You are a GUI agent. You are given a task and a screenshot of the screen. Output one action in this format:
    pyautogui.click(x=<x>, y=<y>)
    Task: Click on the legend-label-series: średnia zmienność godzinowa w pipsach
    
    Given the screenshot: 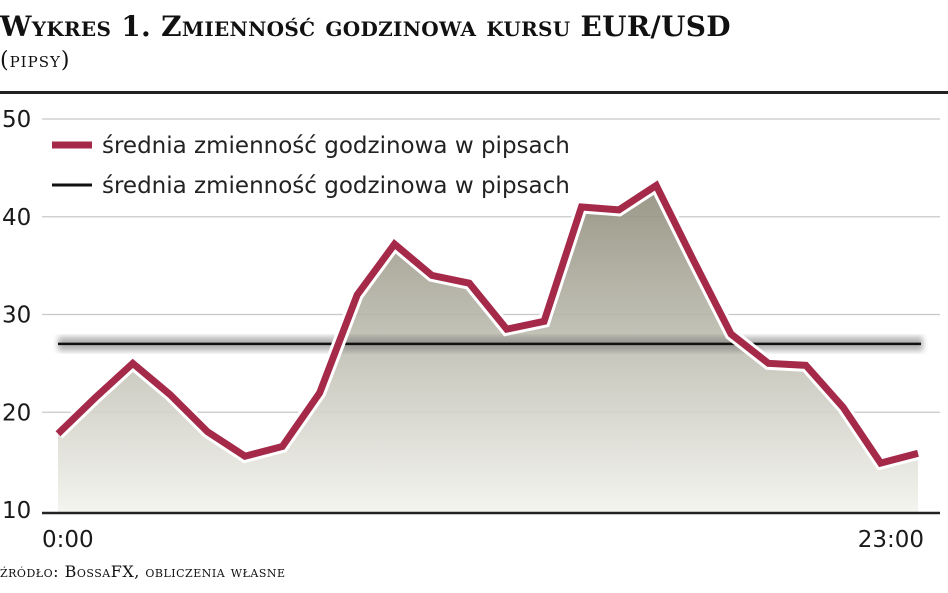 What is the action you would take?
    pyautogui.click(x=336, y=146)
    